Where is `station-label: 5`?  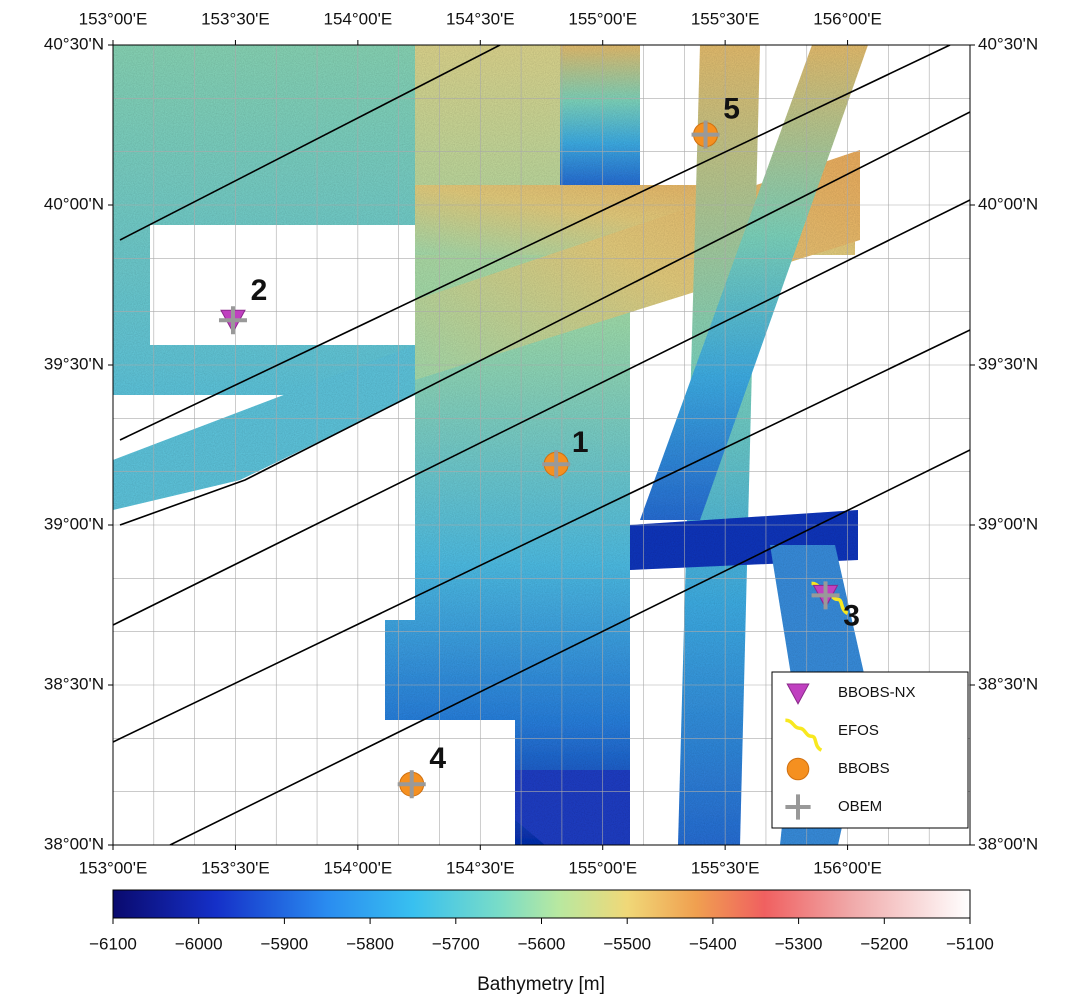
station-label: 5 is located at coordinates (731, 109).